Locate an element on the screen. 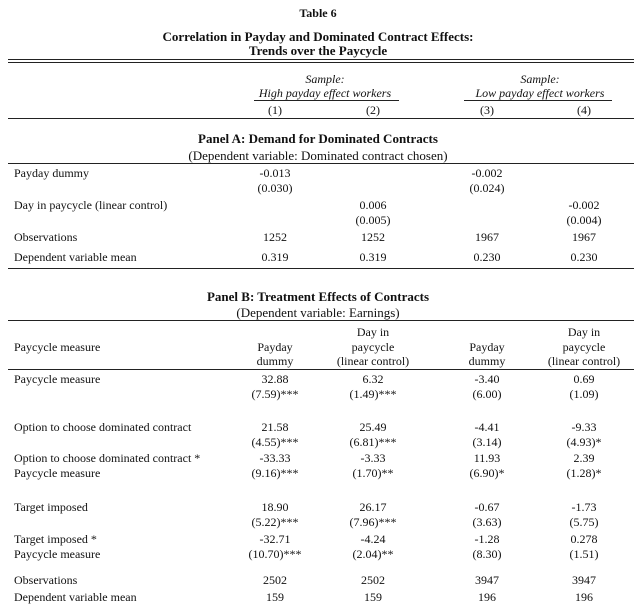 This screenshot has height=604, width=636. col3-head-l2: dummy is located at coordinates (487, 361).